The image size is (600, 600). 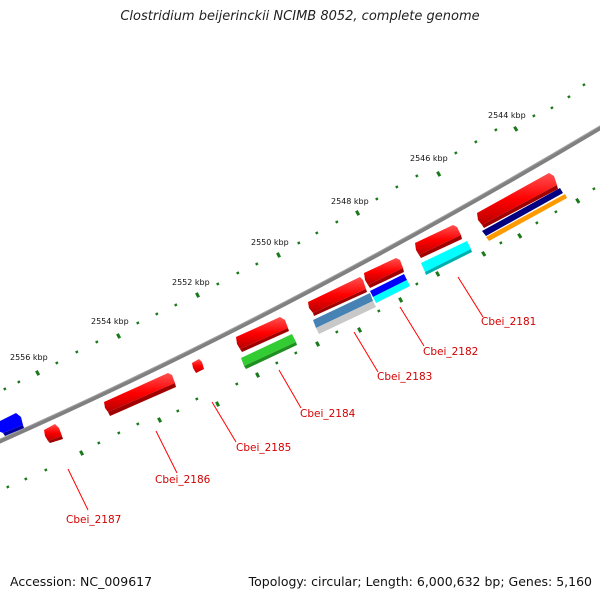 I want to click on cds-navy-bar, so click(x=522, y=212).